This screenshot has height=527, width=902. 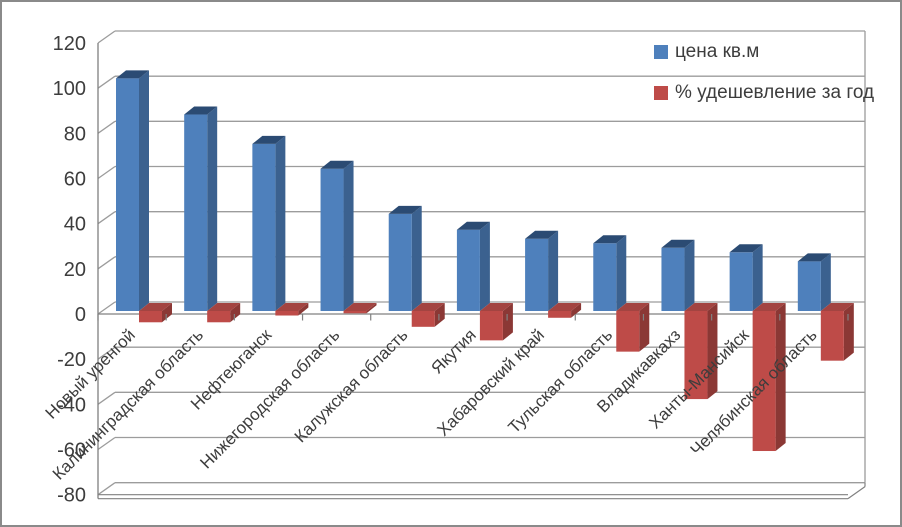 I want to click on y-tick-label: 40, so click(x=75, y=225).